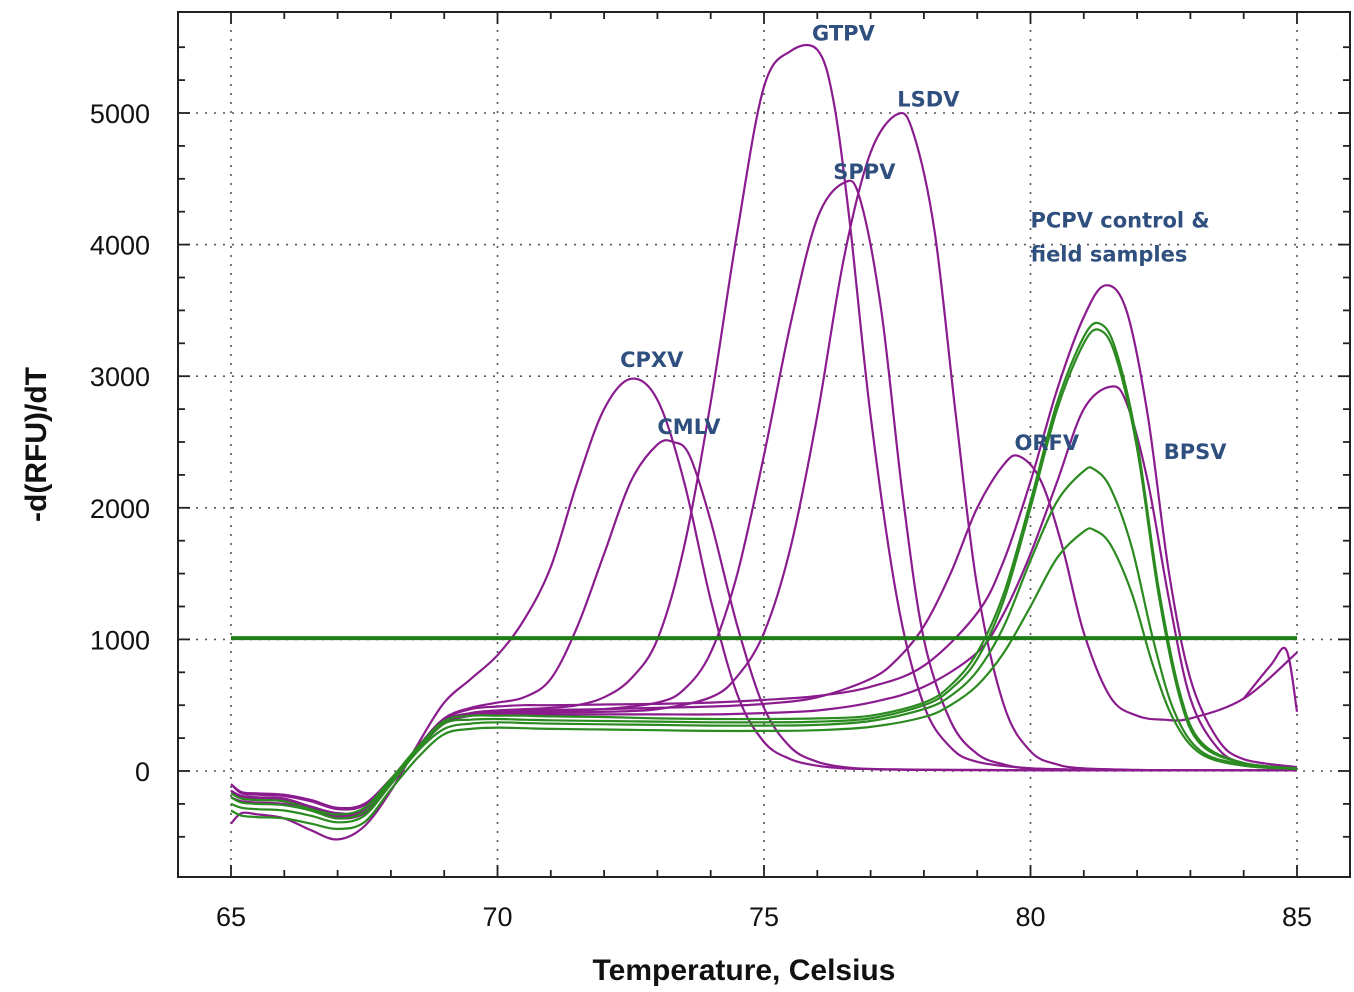  Describe the element at coordinates (120, 640) in the screenshot. I see `y-tick-label: 1000` at that location.